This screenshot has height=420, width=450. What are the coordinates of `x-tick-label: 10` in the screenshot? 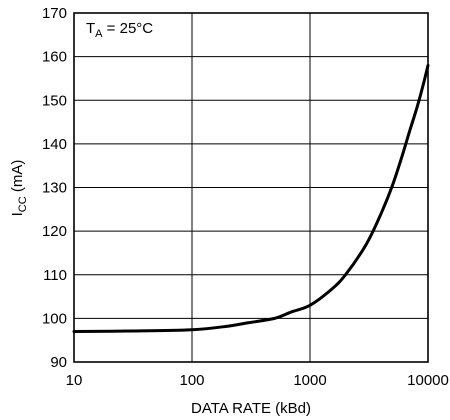 It's located at (74, 380).